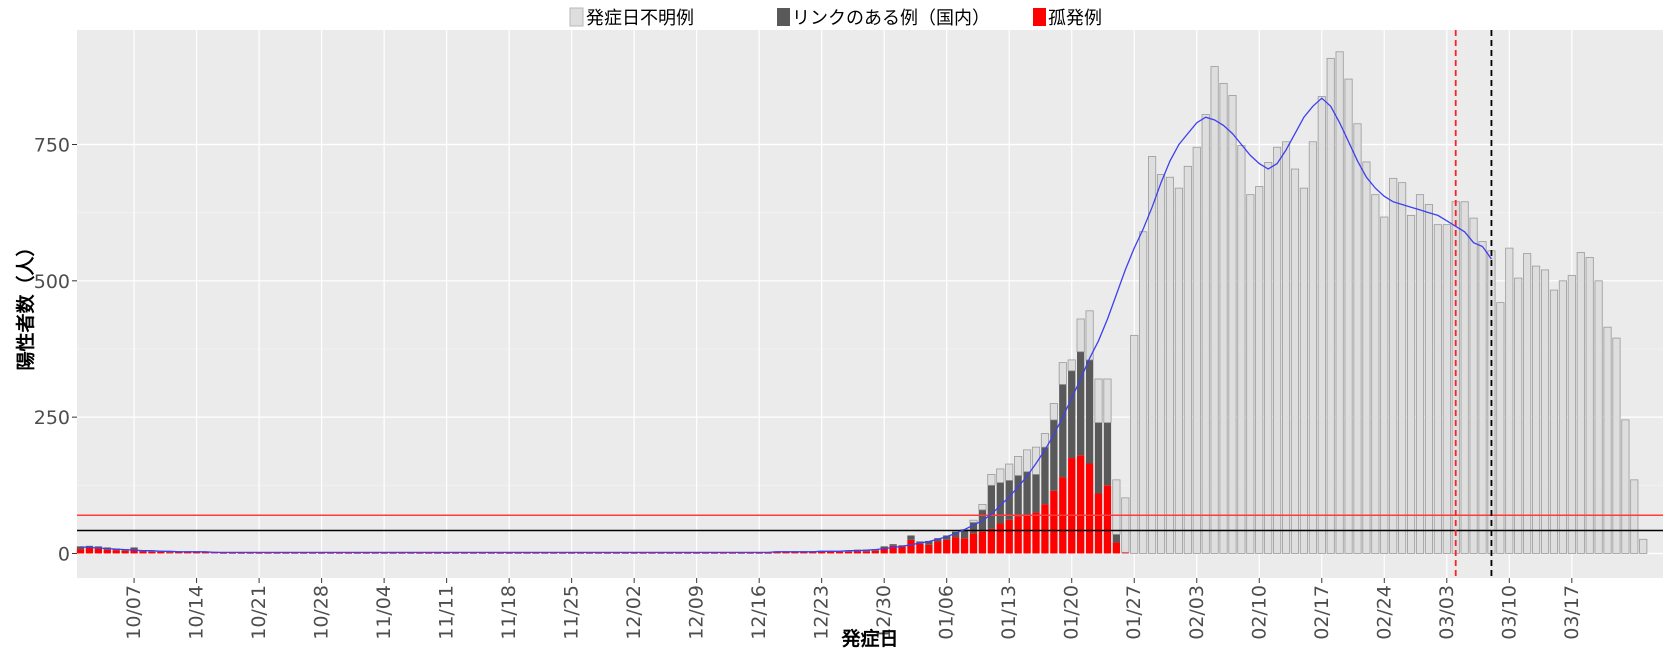 The width and height of the screenshot is (1667, 652). I want to click on x-tick-label: 10/28, so click(322, 612).